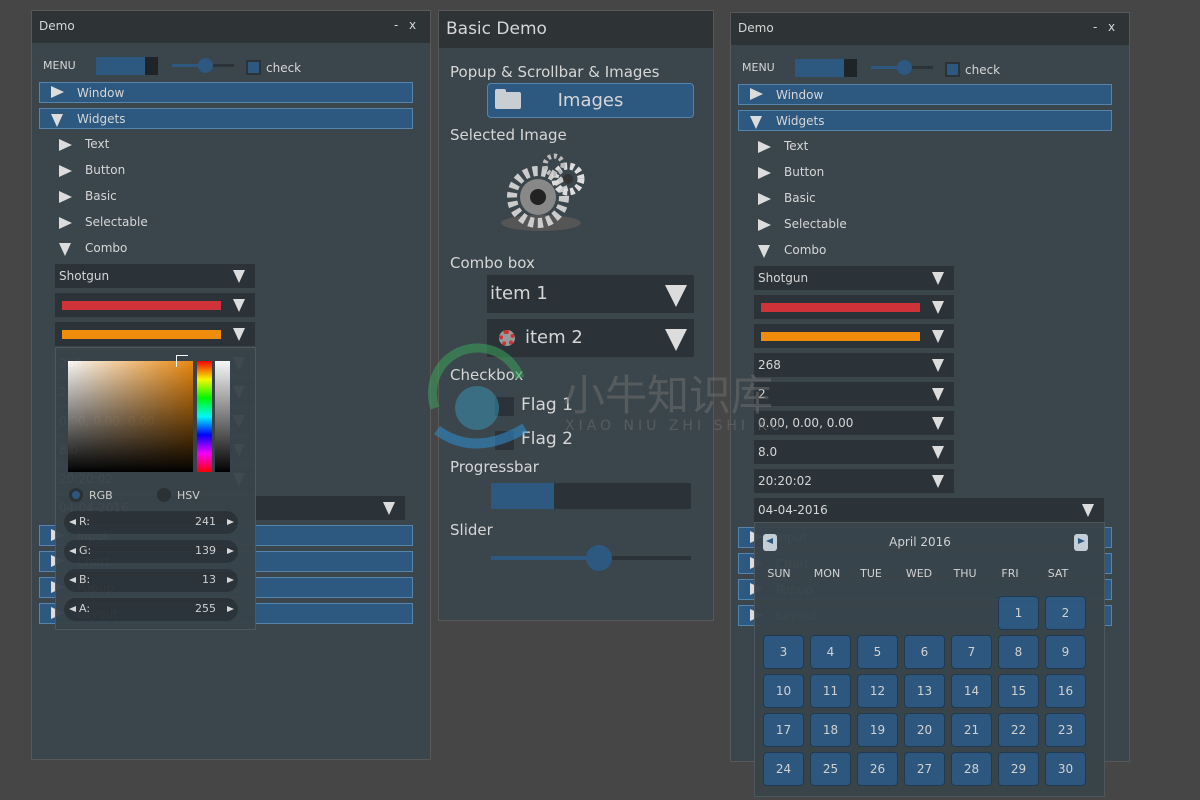  I want to click on combo-box: item 2, so click(590, 338).